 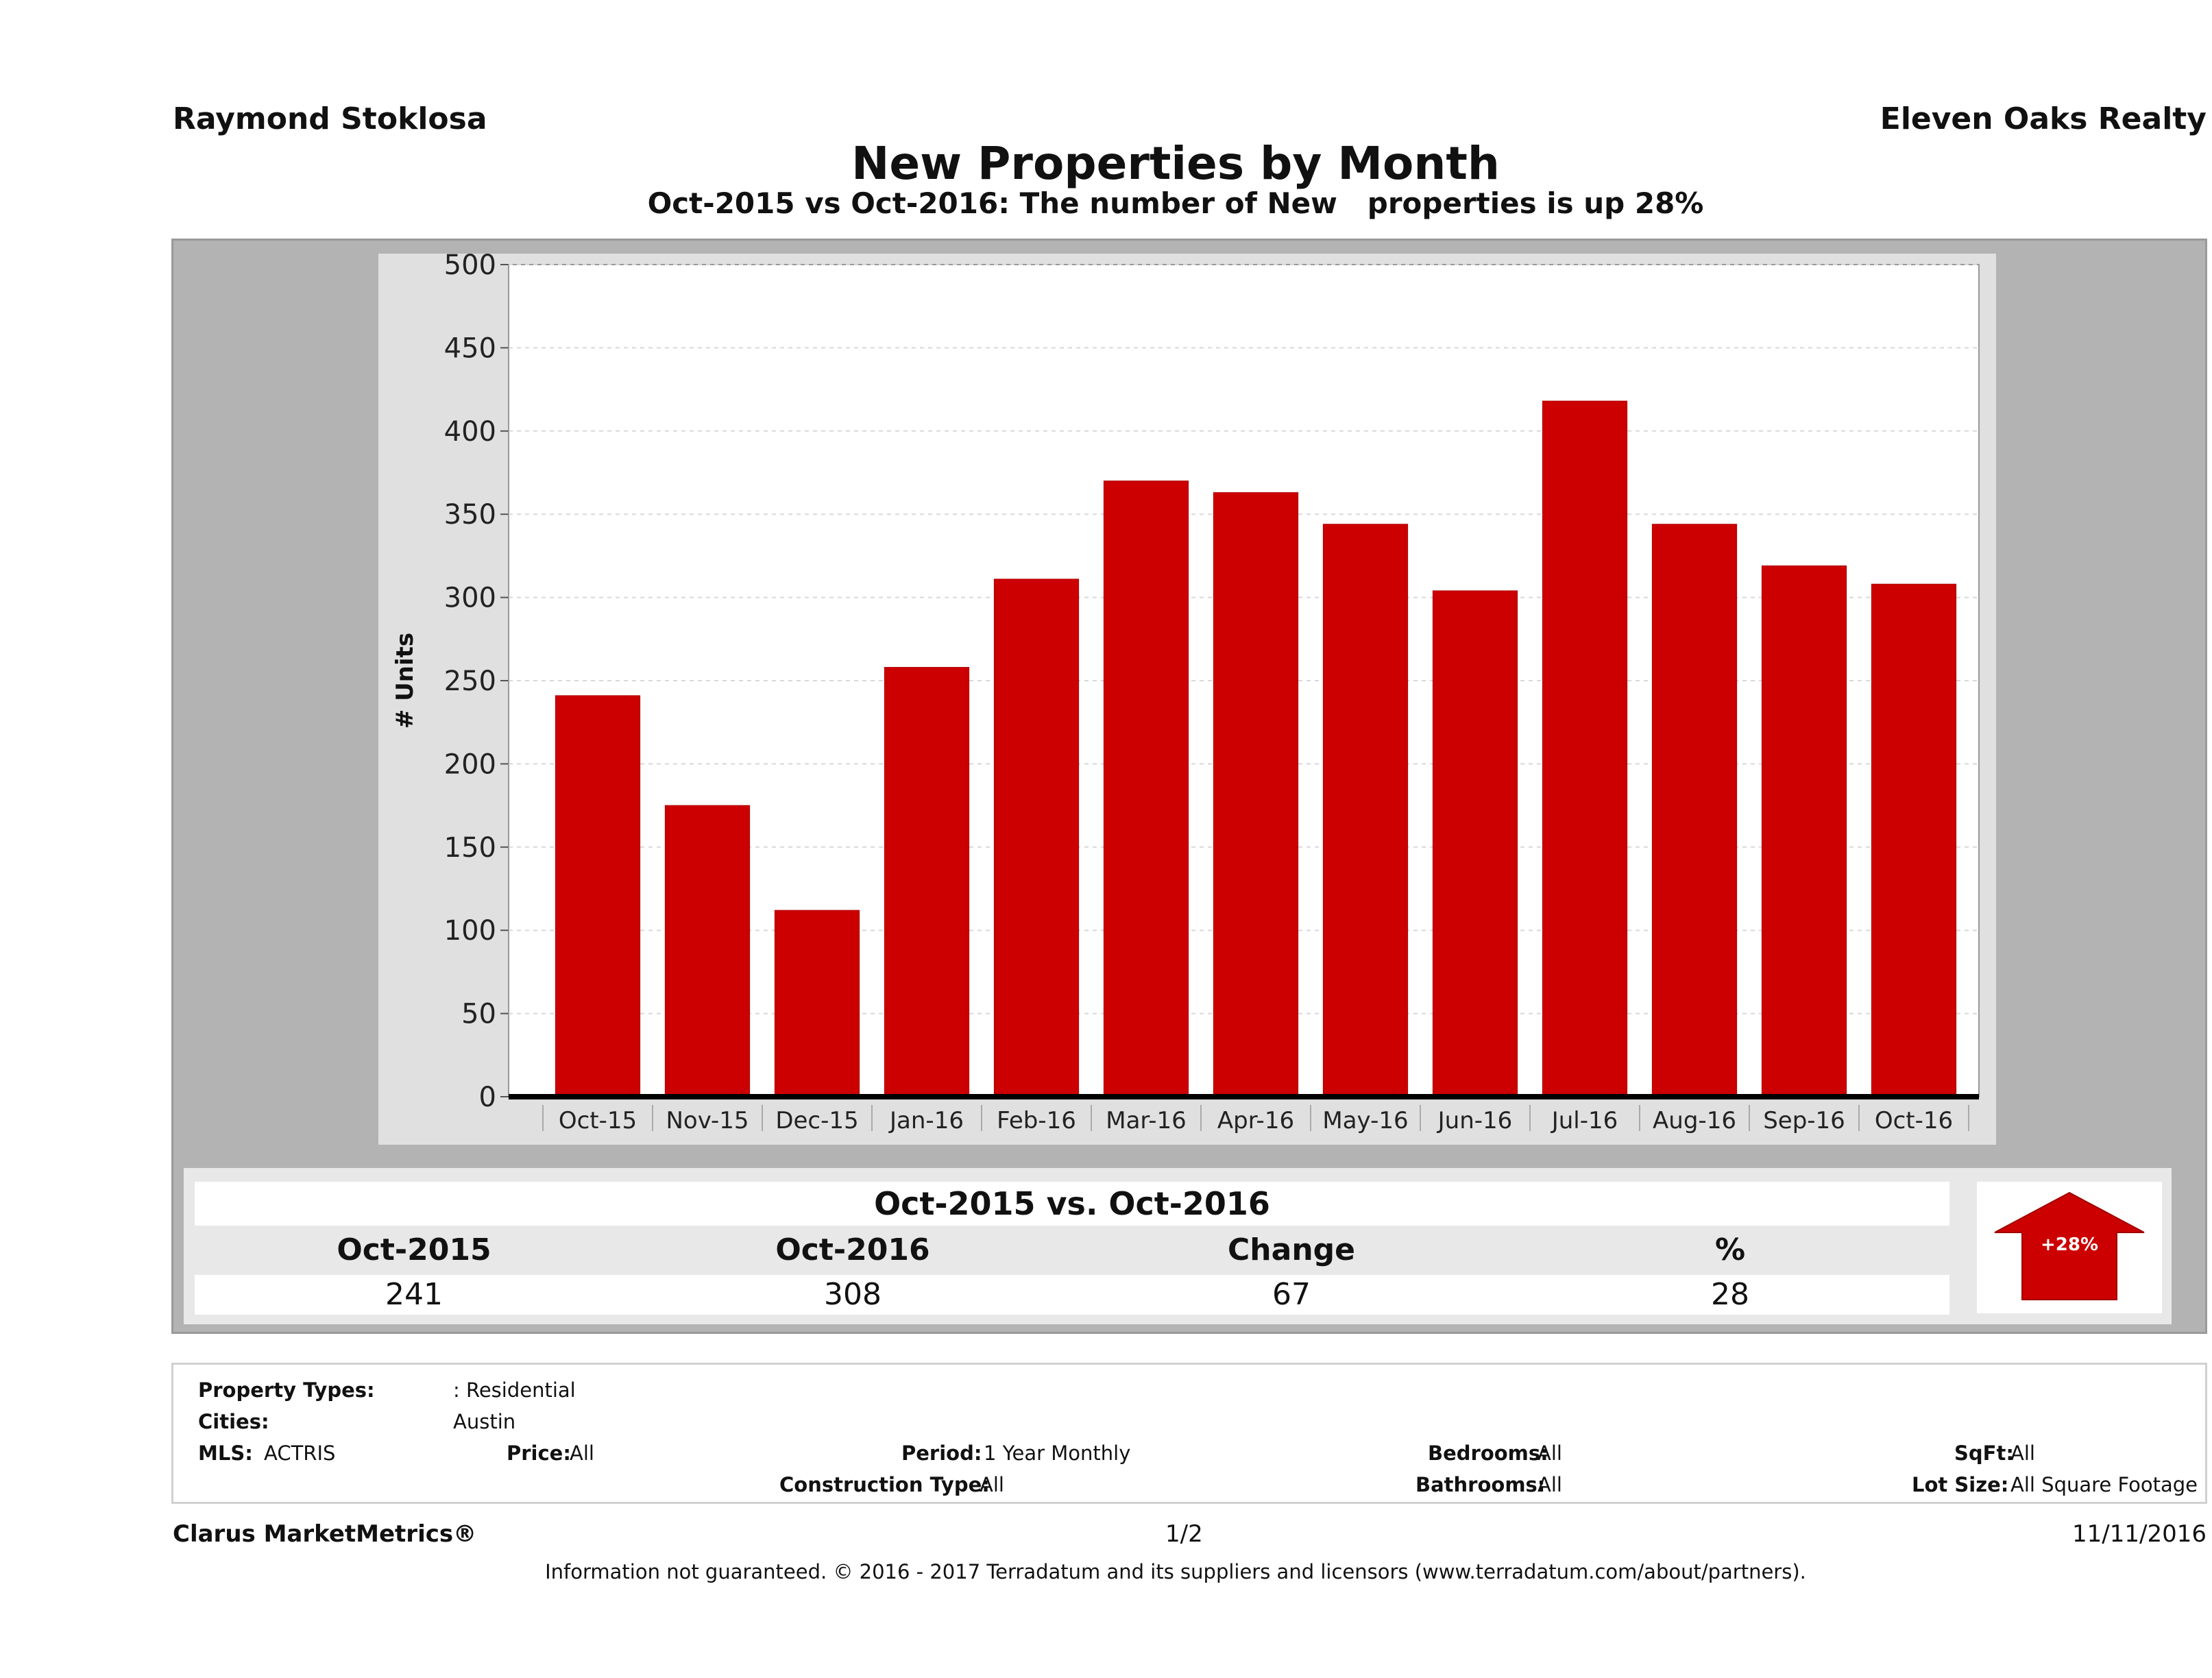 I want to click on summary-header-row: Oct-2015 Oct-2016 Change %, so click(x=1072, y=1250).